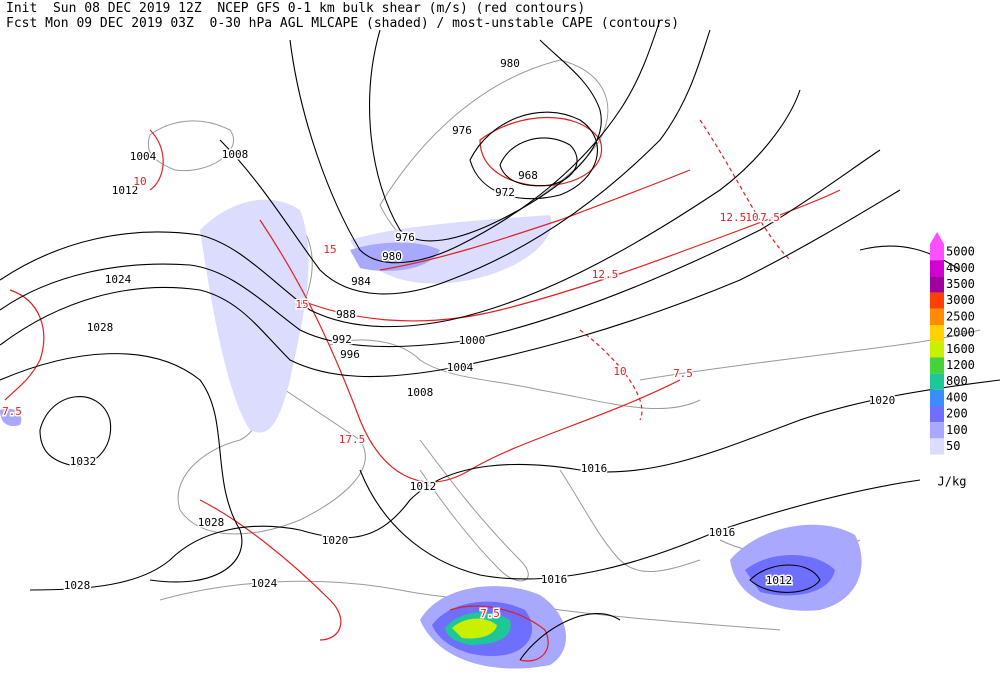 The height and width of the screenshot is (680, 1000). What do you see at coordinates (953, 446) in the screenshot?
I see `legend-label: 50` at bounding box center [953, 446].